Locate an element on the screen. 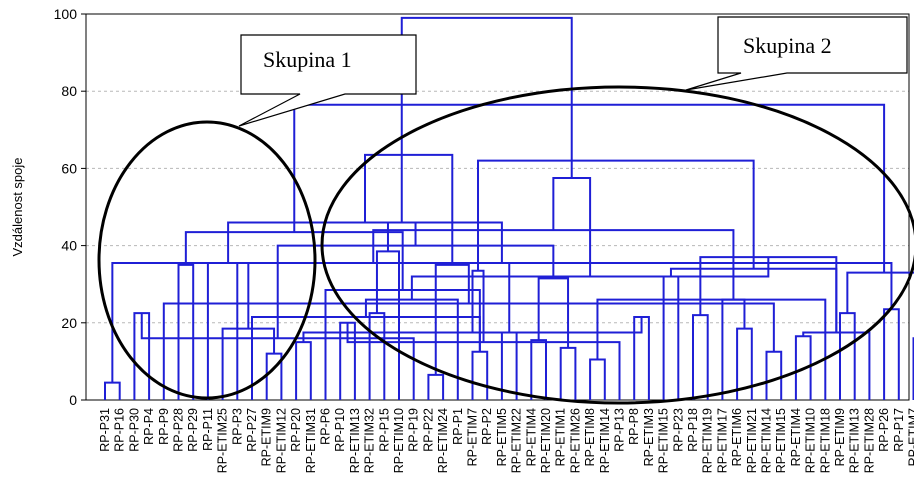 The image size is (914, 496). leaf-label: RP-ETIM20 is located at coordinates (546, 440).